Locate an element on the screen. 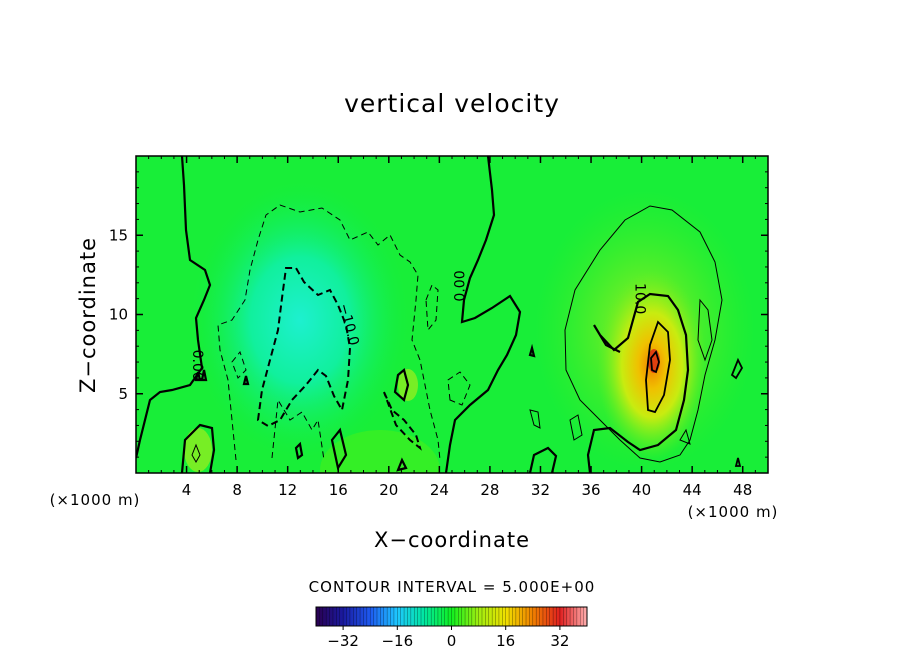  contour-minus-five-outer is located at coordinates (329, 332).